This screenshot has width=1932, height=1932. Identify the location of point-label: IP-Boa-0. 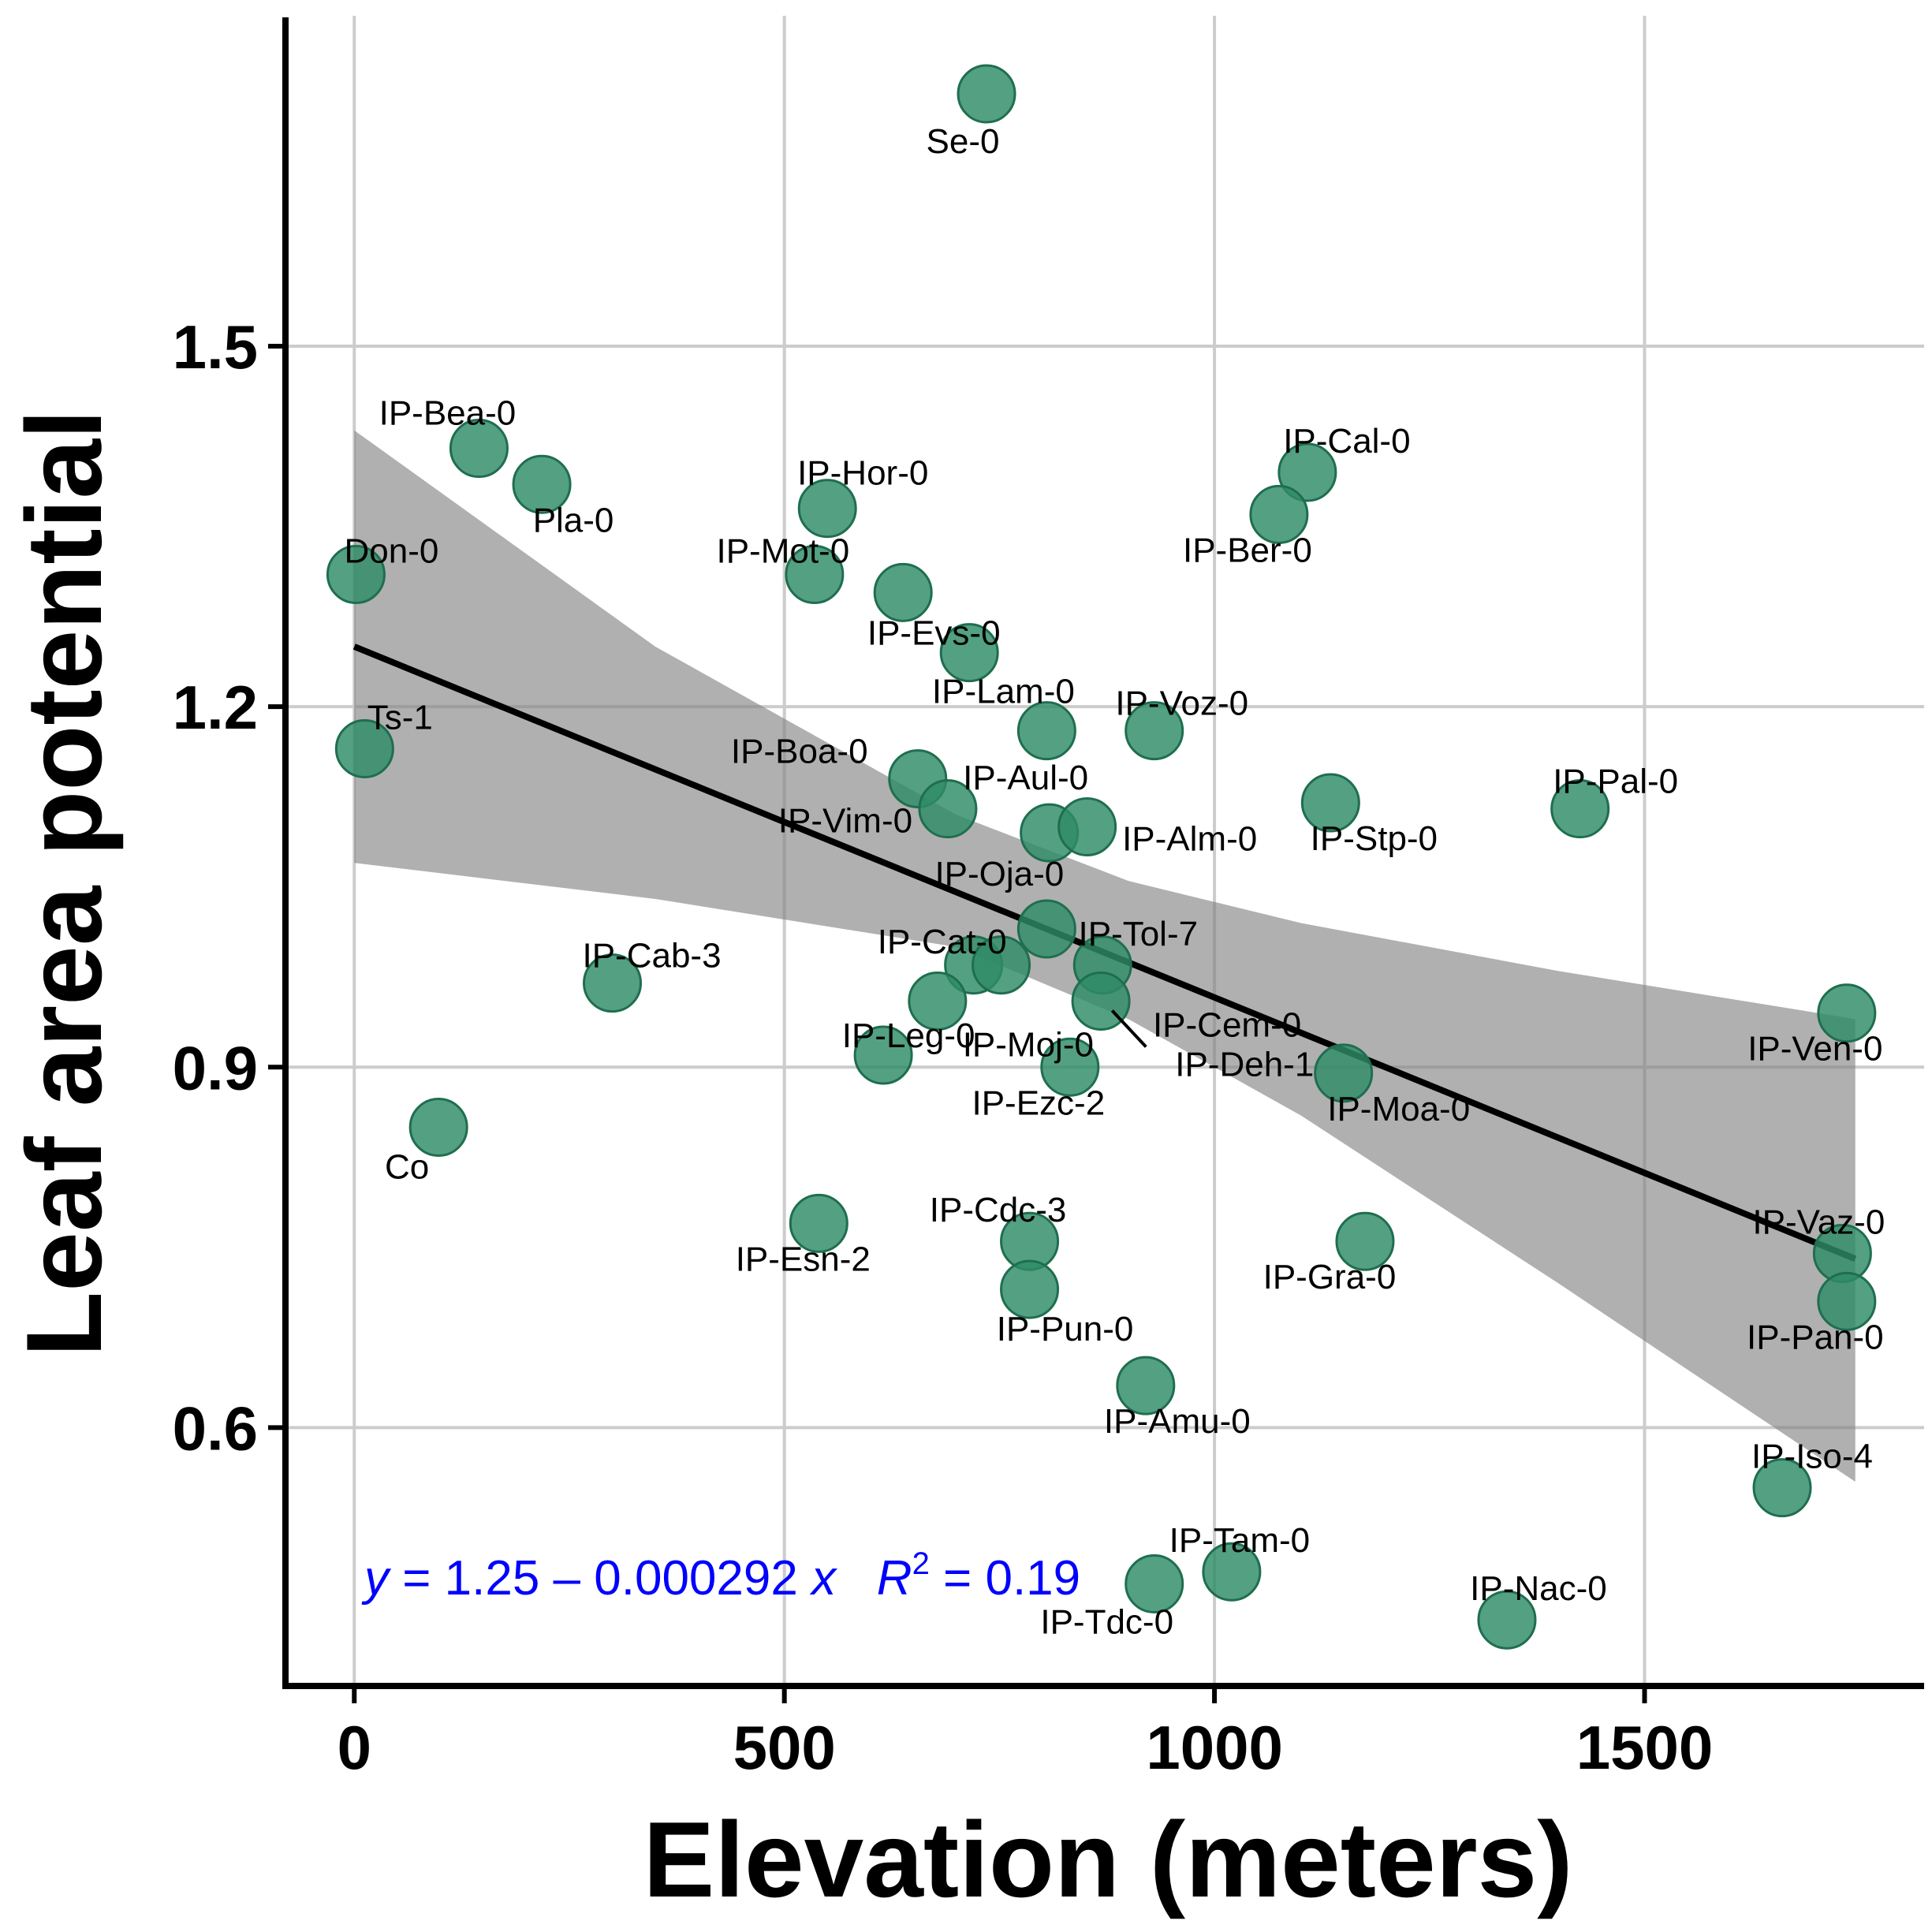
(800, 752).